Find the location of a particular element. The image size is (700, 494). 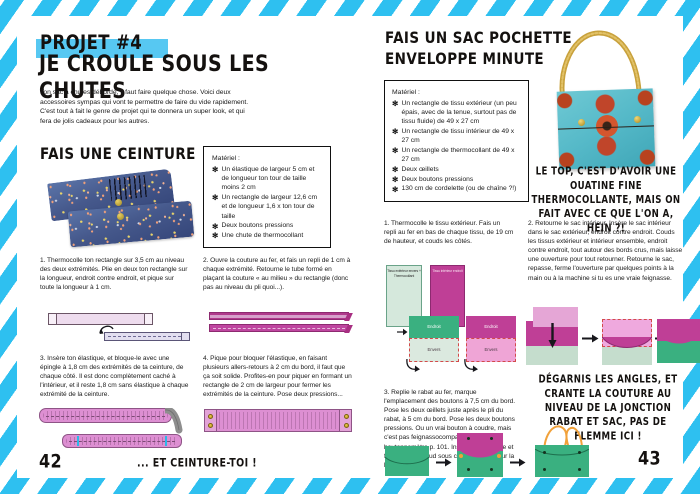

material-item-label: Une chute de thermocollant is located at coordinates (262, 235).